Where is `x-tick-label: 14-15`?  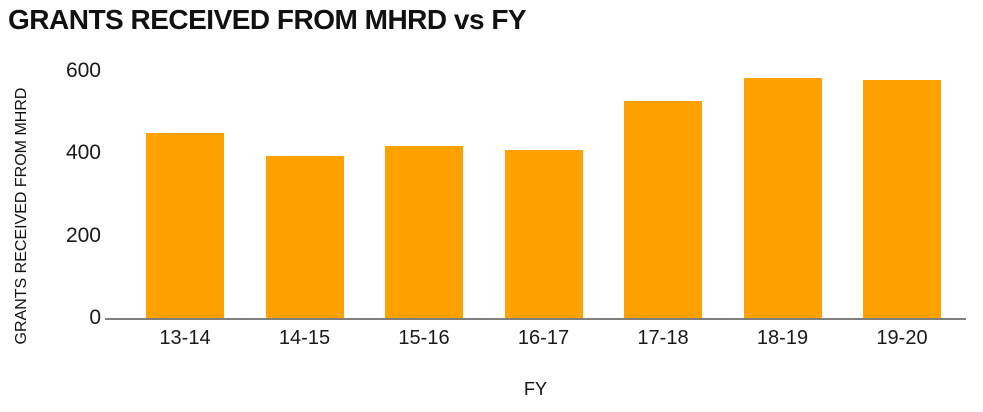 x-tick-label: 14-15 is located at coordinates (304, 338).